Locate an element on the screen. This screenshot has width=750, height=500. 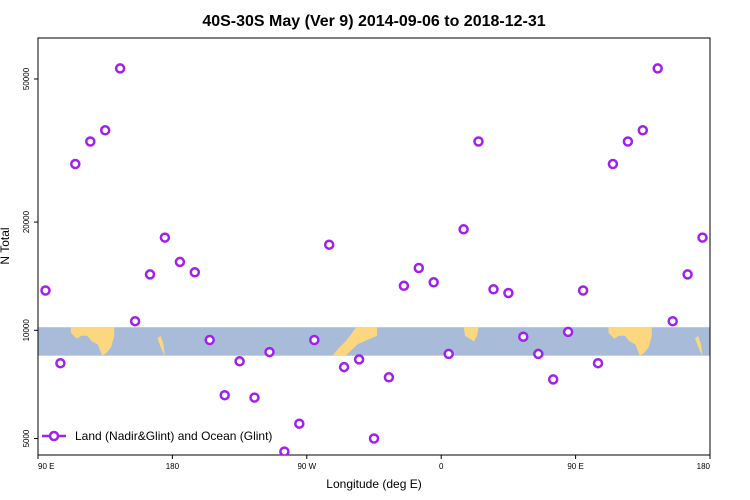
y-tick-label: 5000 is located at coordinates (26, 438).